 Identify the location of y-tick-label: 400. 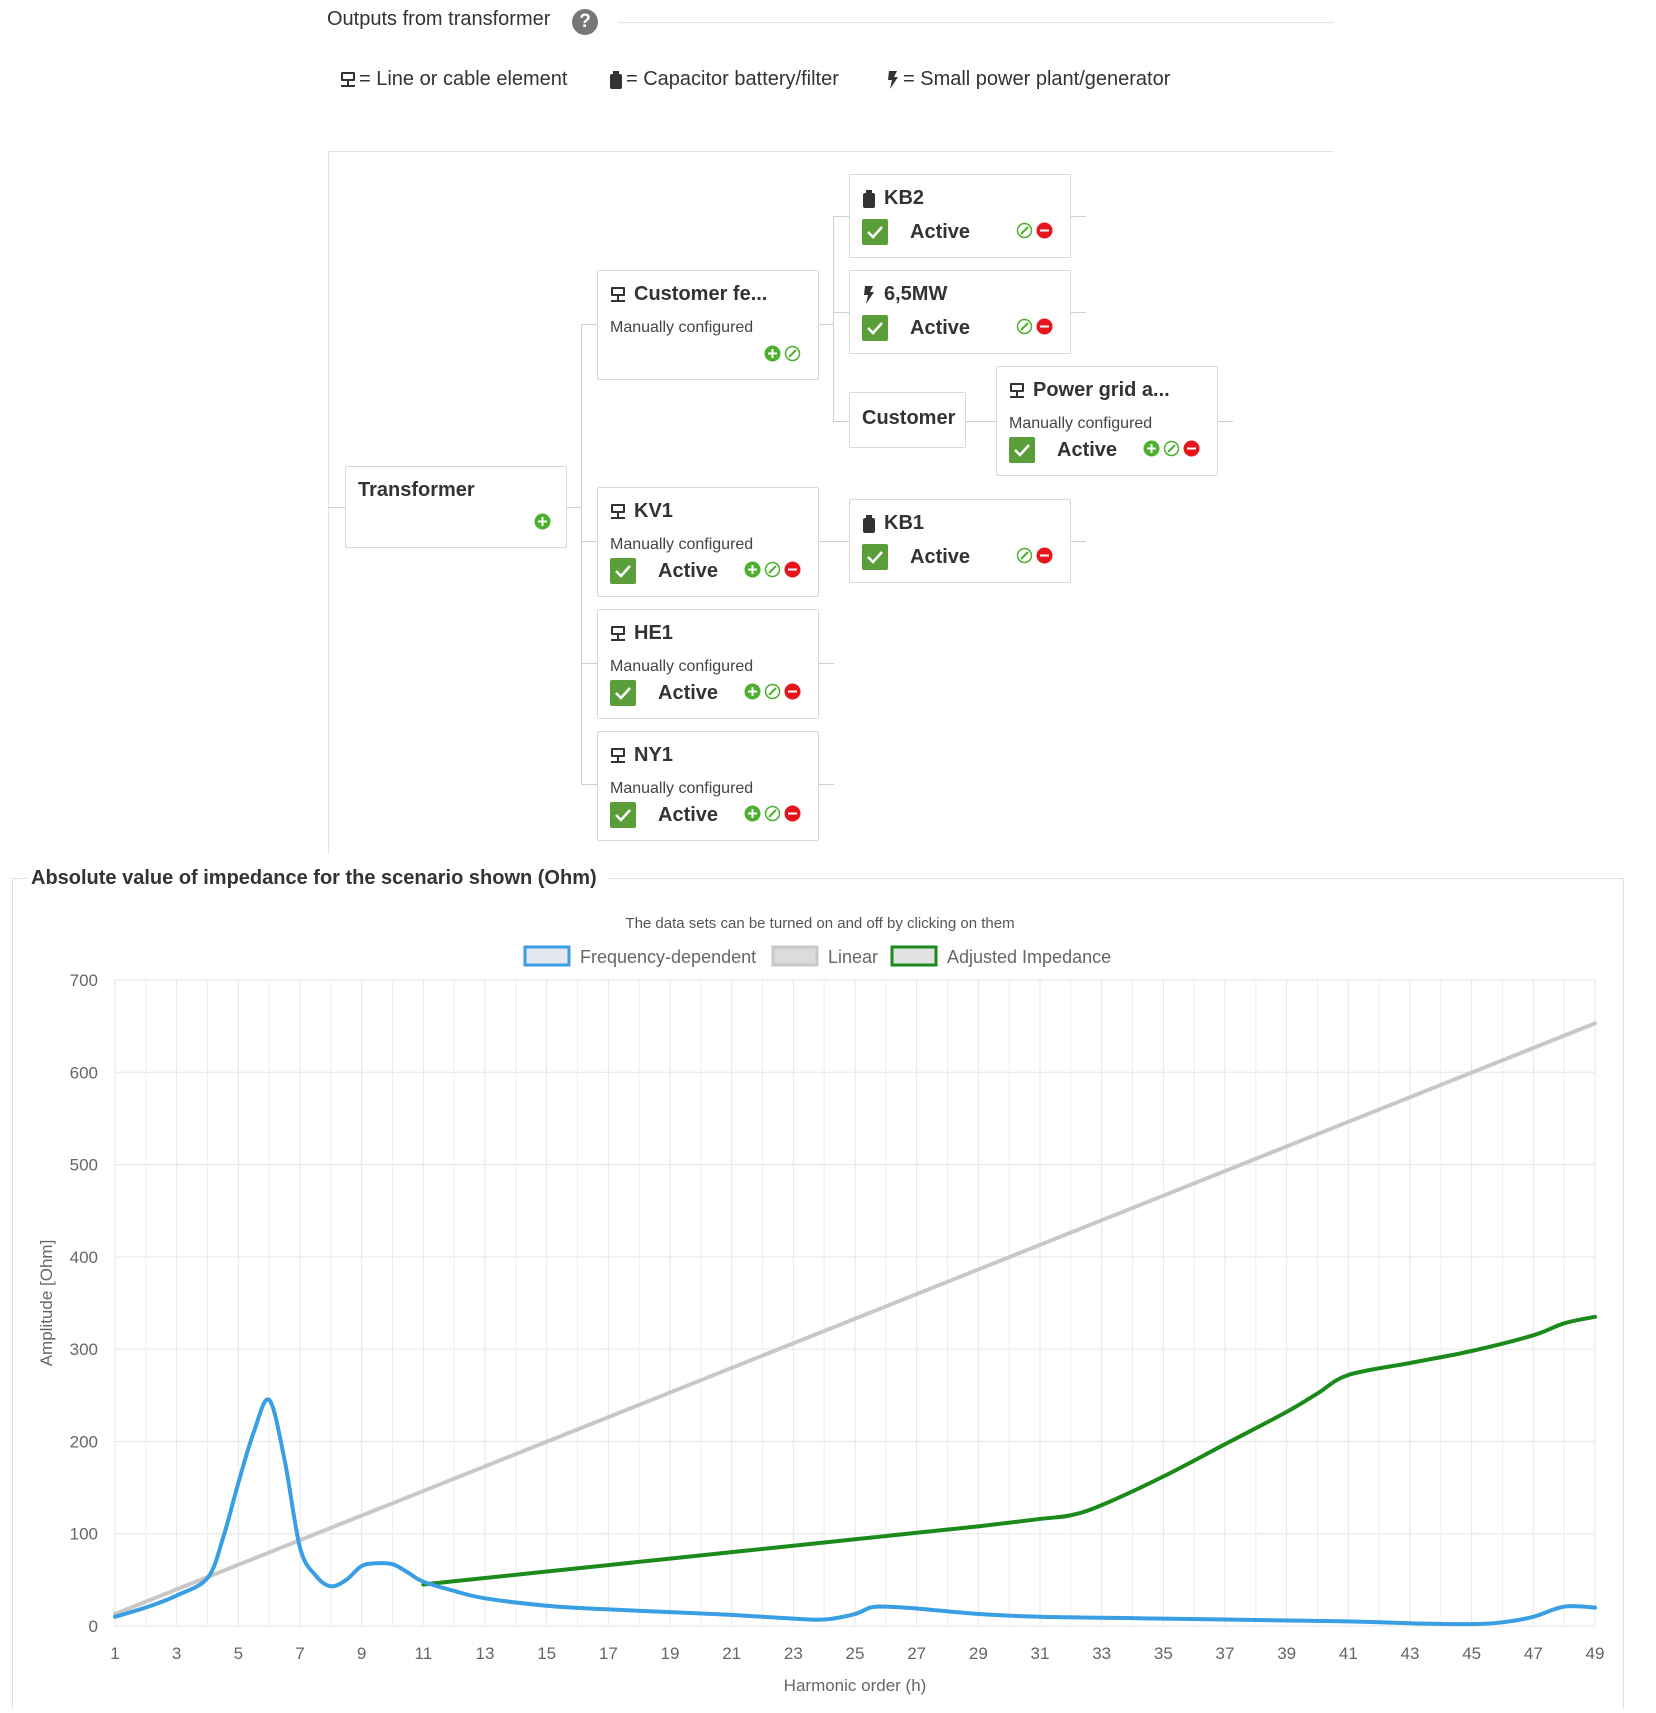
(84, 1257).